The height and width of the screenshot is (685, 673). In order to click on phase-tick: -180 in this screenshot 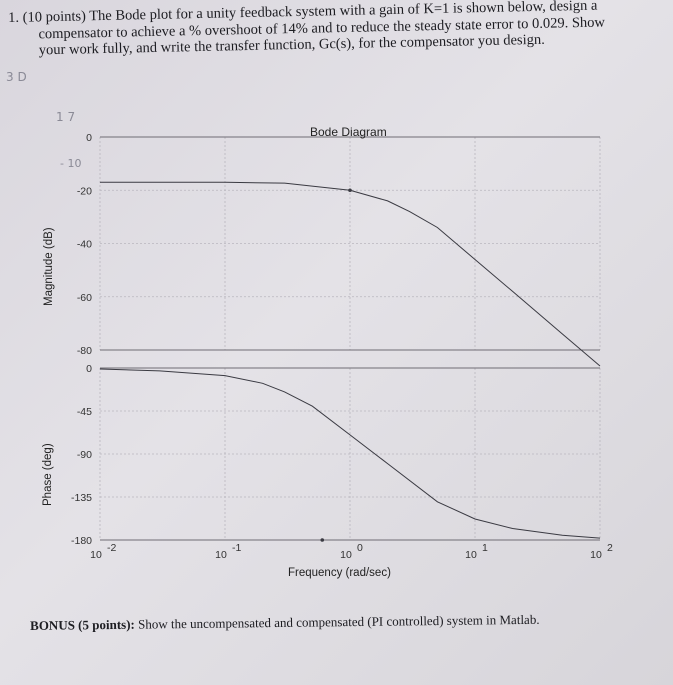, I will do `click(81, 541)`.